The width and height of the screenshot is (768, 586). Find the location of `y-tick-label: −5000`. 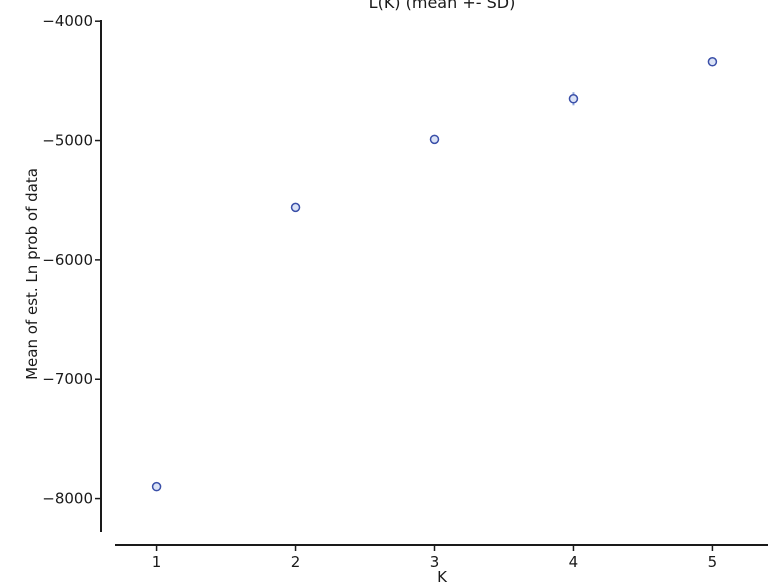

y-tick-label: −5000 is located at coordinates (67, 141).